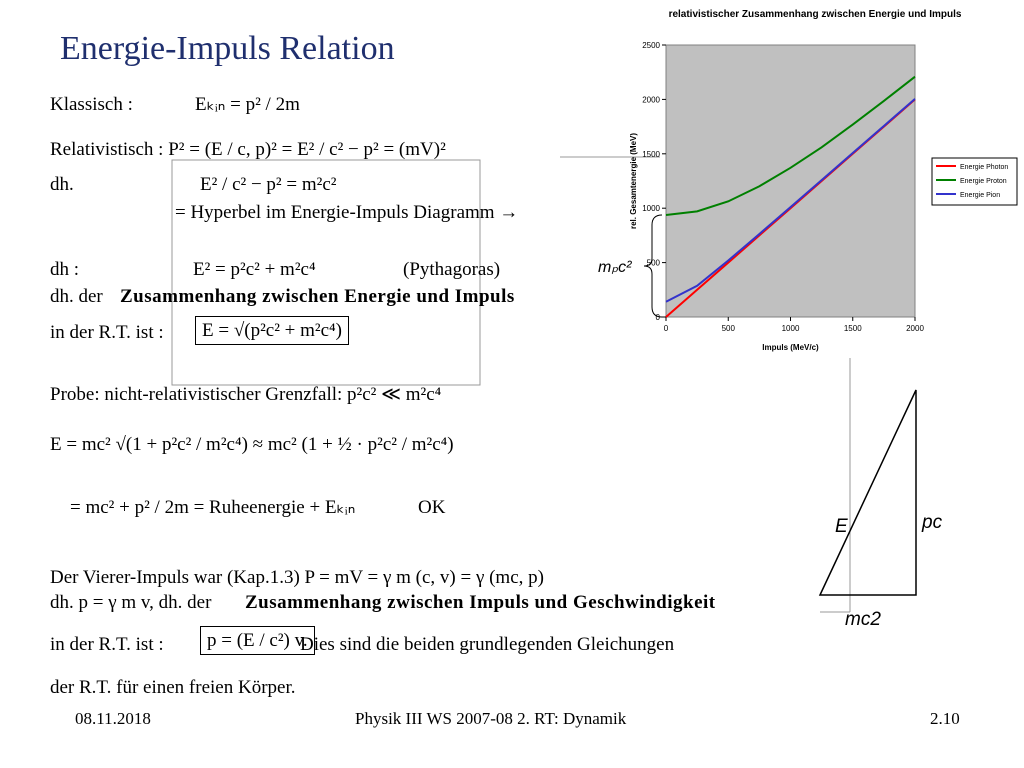 This screenshot has width=1024, height=768. I want to click on x-tick-label: 1000, so click(791, 328).